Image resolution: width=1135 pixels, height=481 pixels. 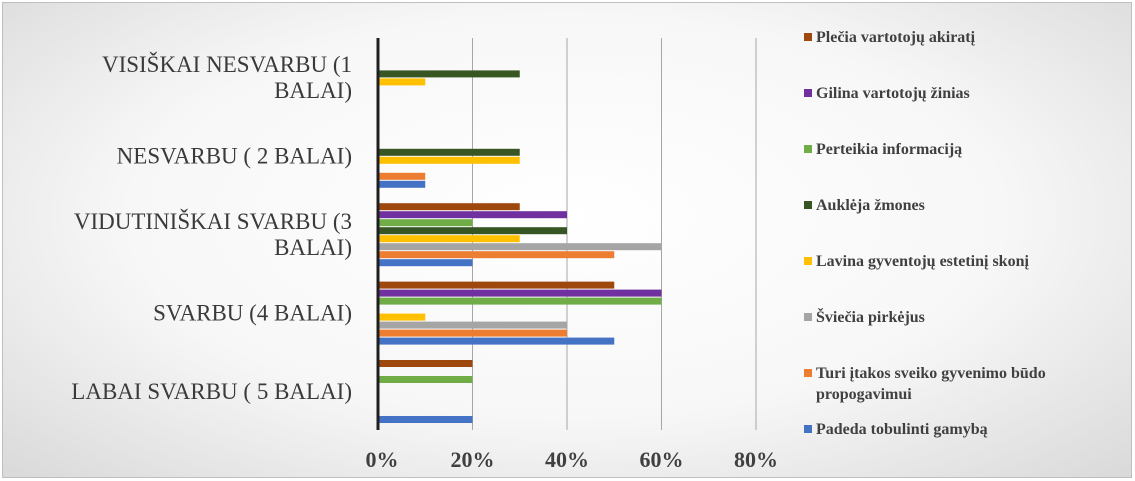 I want to click on x-tick-label-4: 80%, so click(x=756, y=459).